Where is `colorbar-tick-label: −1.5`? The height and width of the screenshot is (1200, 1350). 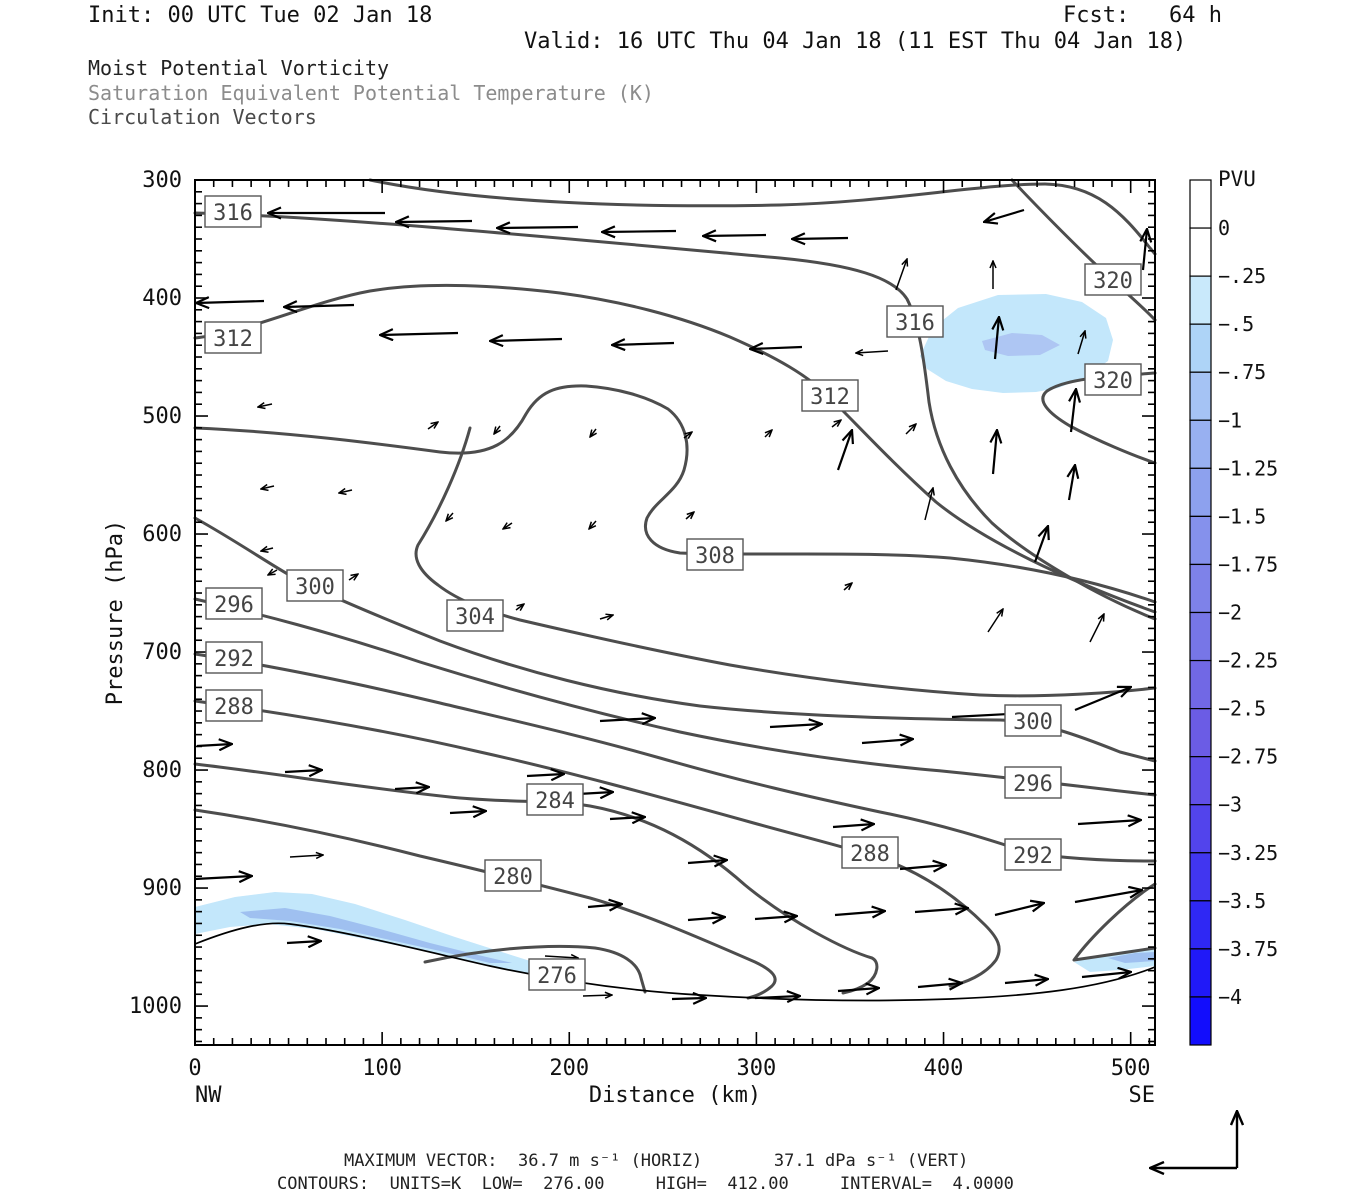
colorbar-tick-label: −1.5 is located at coordinates (1242, 516).